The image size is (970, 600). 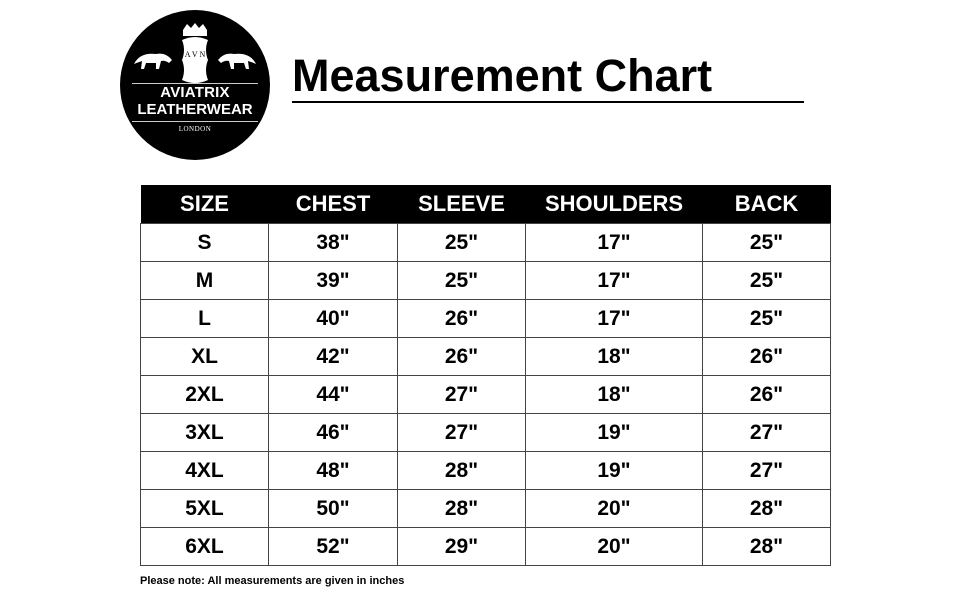 I want to click on table-row: 3XL 46" 27" 19" 27", so click(x=485, y=432).